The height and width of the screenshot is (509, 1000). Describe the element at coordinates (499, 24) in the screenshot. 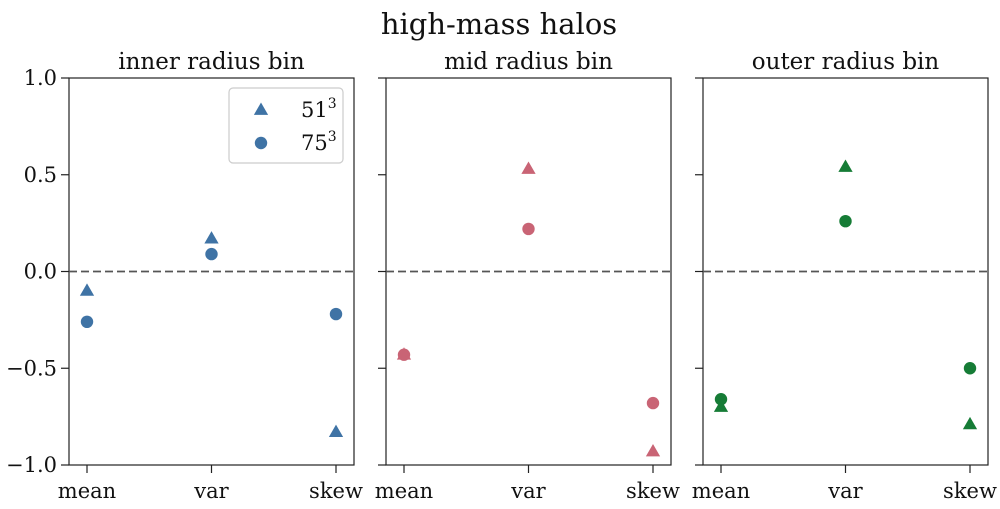

I see `figure-title: high-mass halos` at that location.